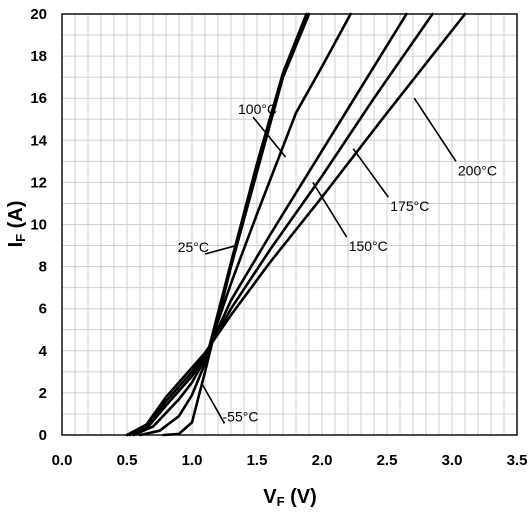 The width and height of the screenshot is (530, 516). I want to click on callout-label: 150°C, so click(368, 246).